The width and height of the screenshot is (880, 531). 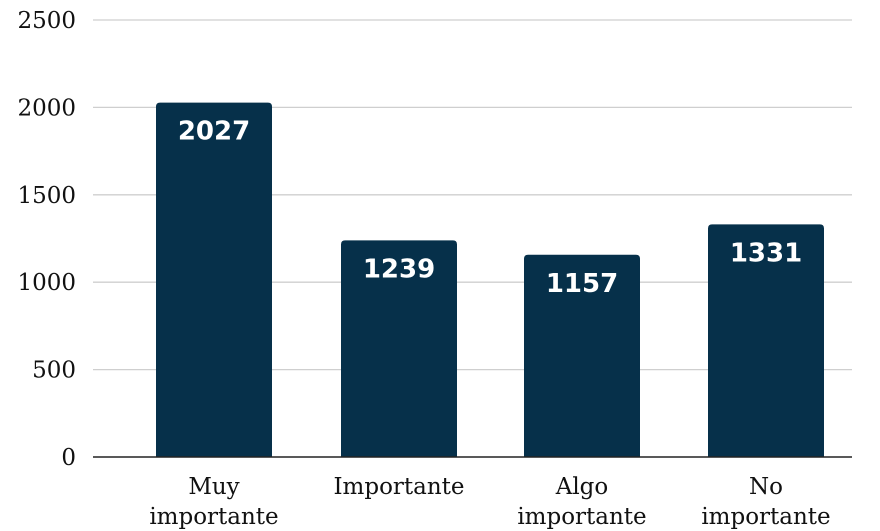 What do you see at coordinates (46, 239) in the screenshot?
I see `y-axis-tick-labels: 0 500 1000 1500 2000 2500` at bounding box center [46, 239].